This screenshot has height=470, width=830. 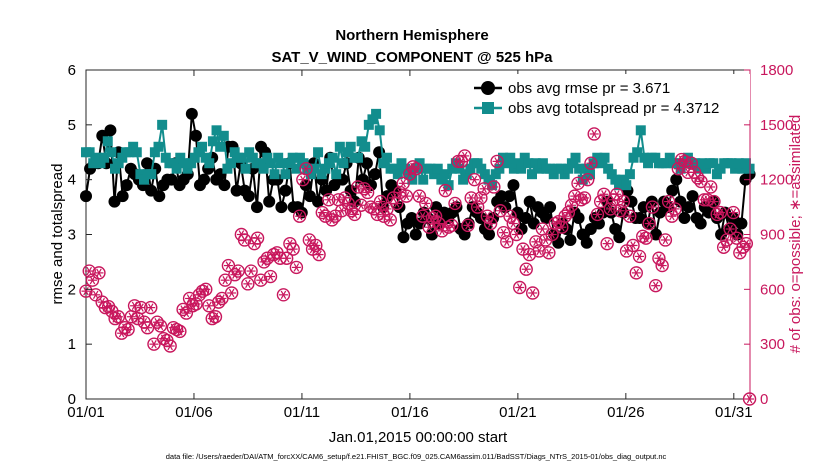 I want to click on y-right-tick-label: 1500, so click(x=776, y=125).